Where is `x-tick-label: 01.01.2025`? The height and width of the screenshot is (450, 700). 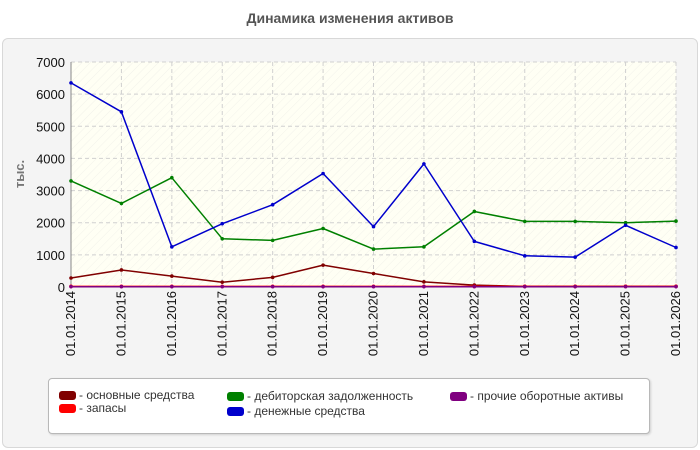
x-tick-label: 01.01.2025 is located at coordinates (625, 323).